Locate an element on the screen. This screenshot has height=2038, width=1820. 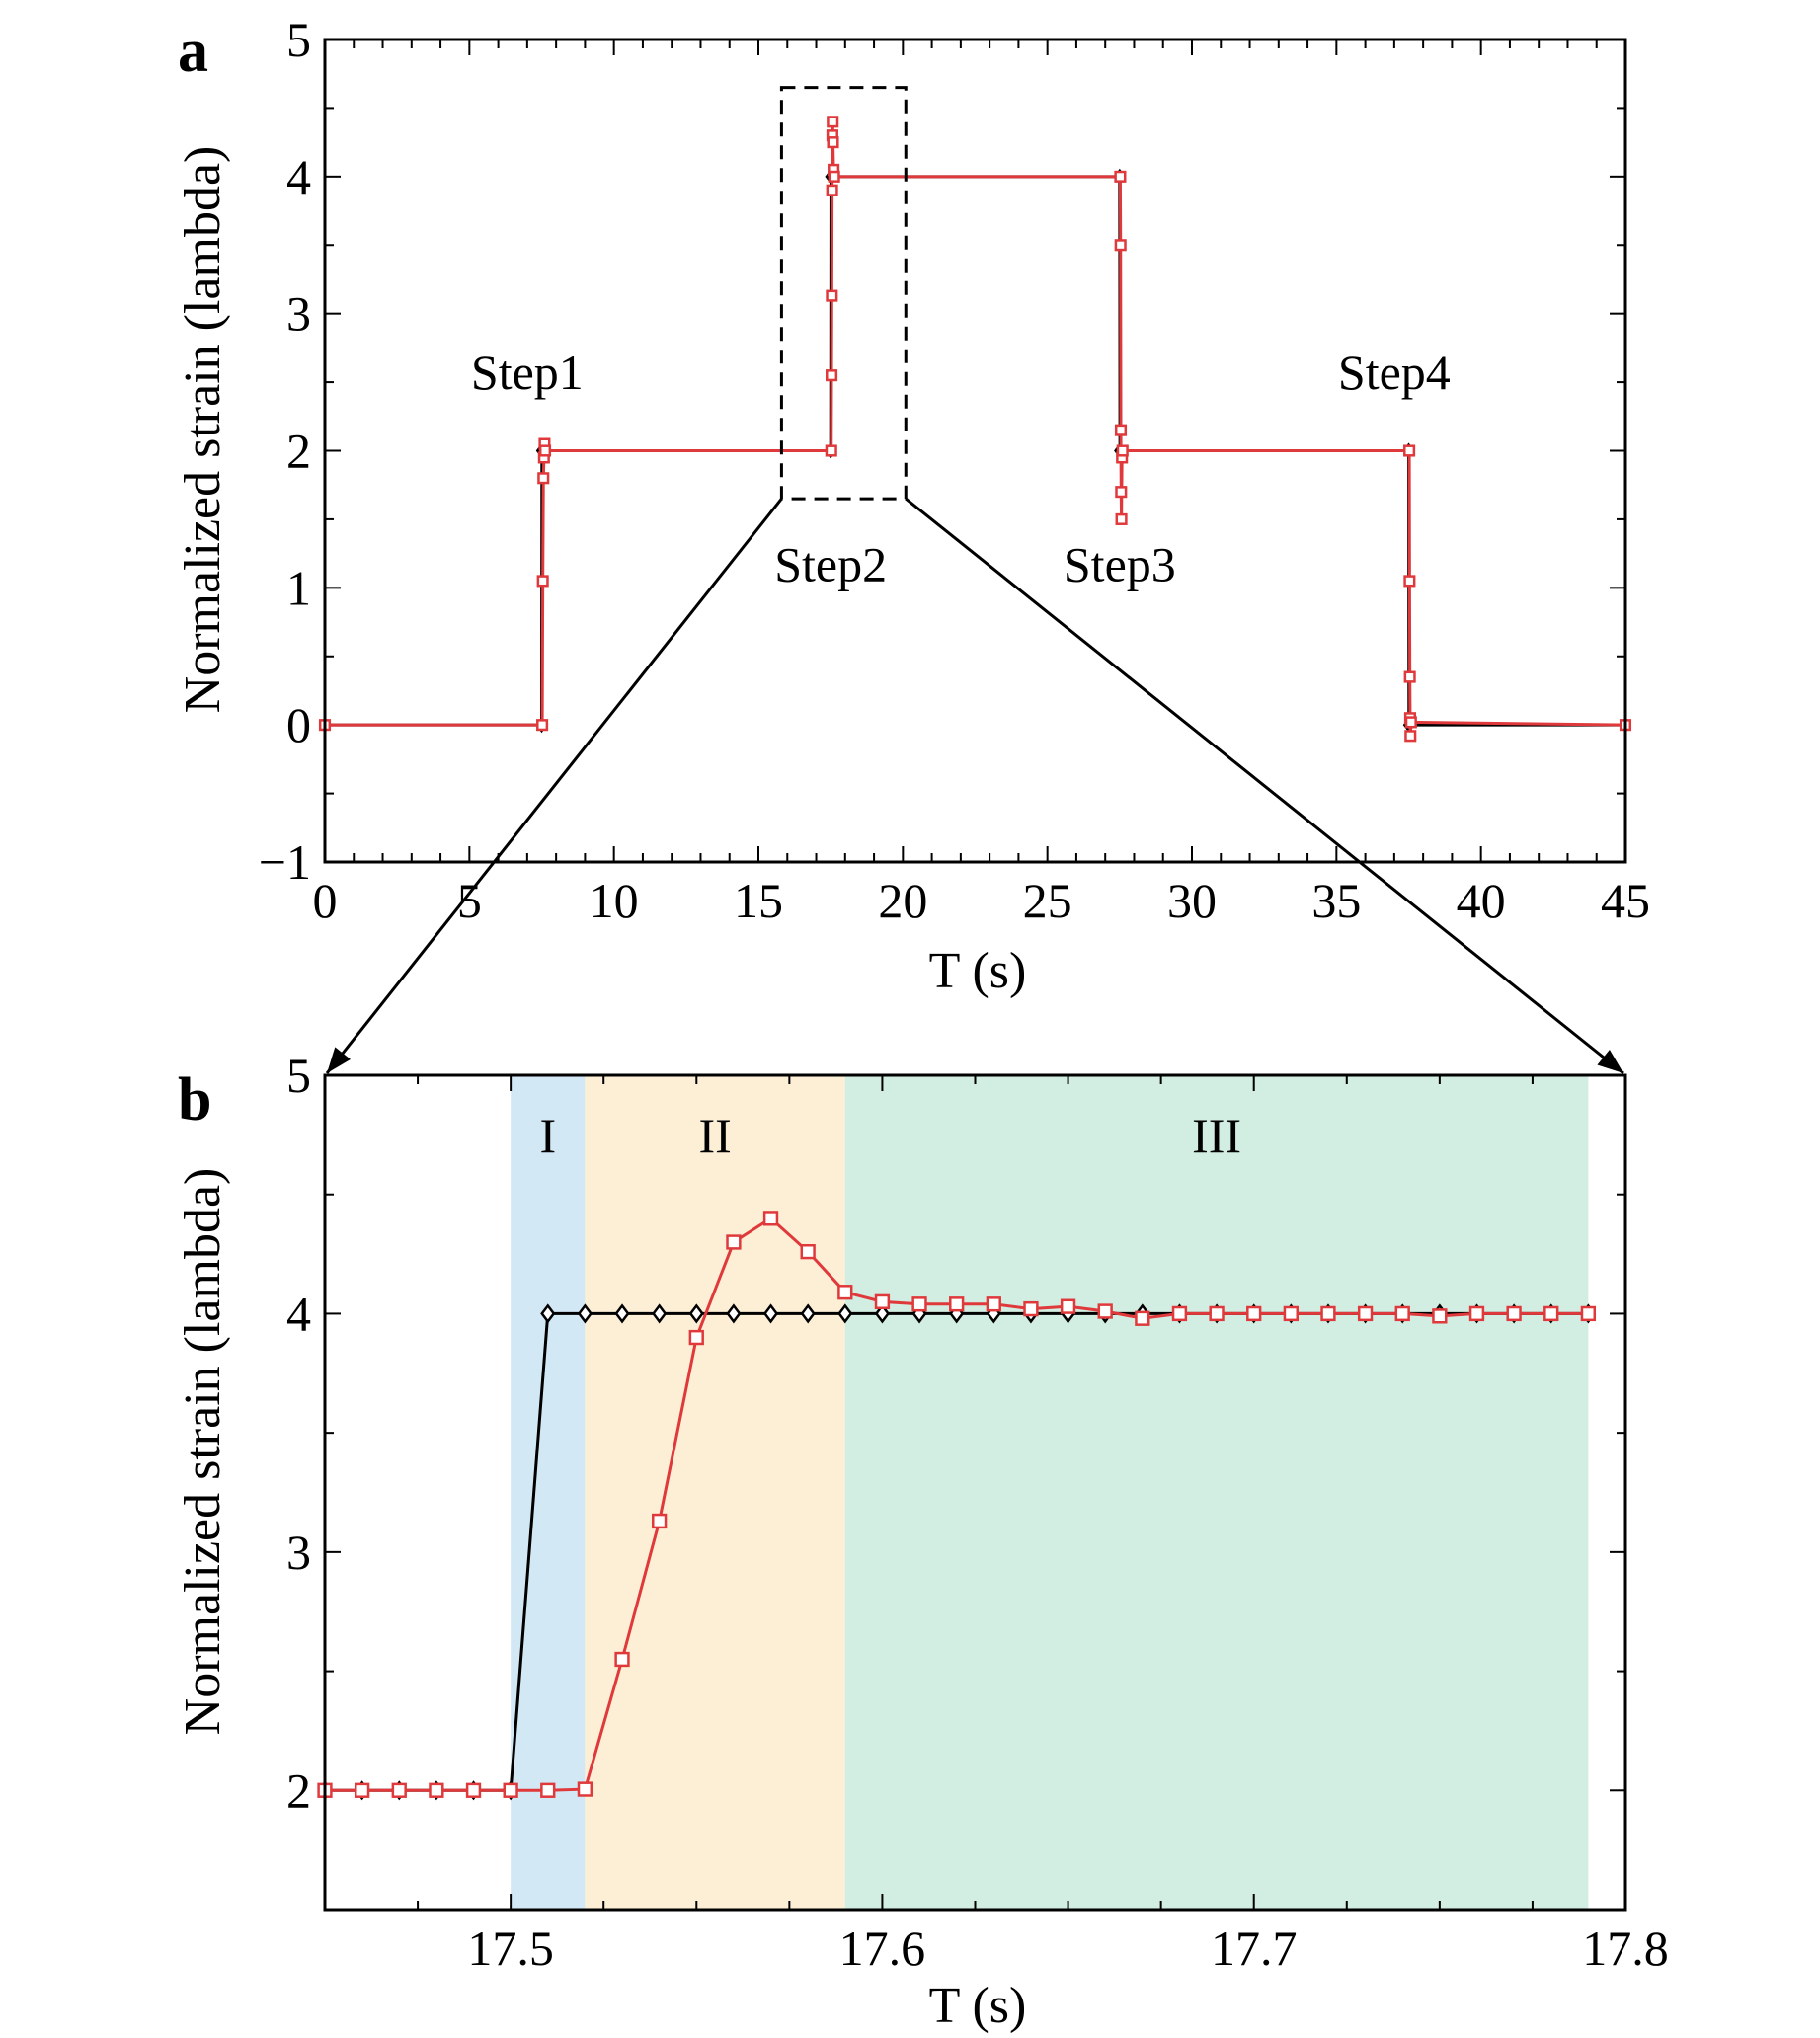
panel-a-y-tick-label: 0 is located at coordinates (298, 724).